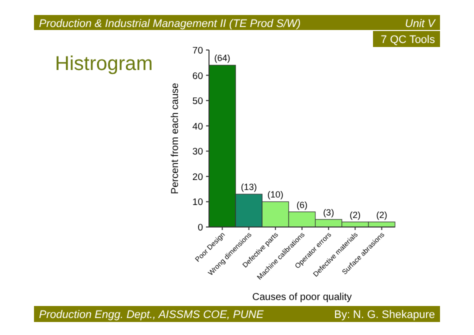 This screenshot has width=474, height=335. What do you see at coordinates (104, 64) in the screenshot?
I see `chart-title: Histrogram` at bounding box center [104, 64].